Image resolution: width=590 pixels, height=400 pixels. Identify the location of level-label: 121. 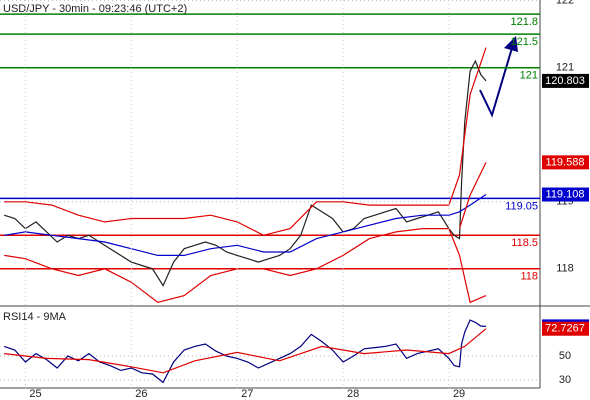
(529, 76).